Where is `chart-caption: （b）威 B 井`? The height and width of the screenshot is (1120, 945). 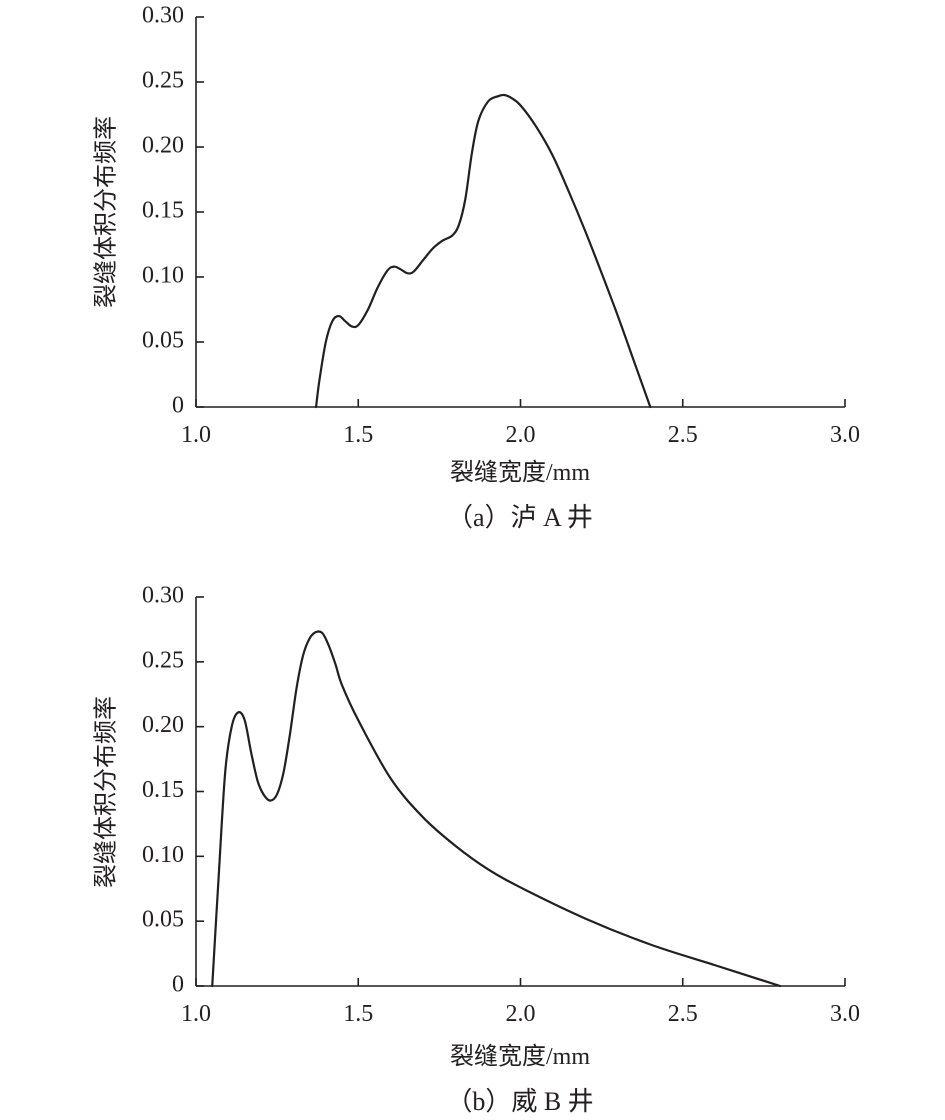 chart-caption: （b）威 B 井 is located at coordinates (519, 1101).